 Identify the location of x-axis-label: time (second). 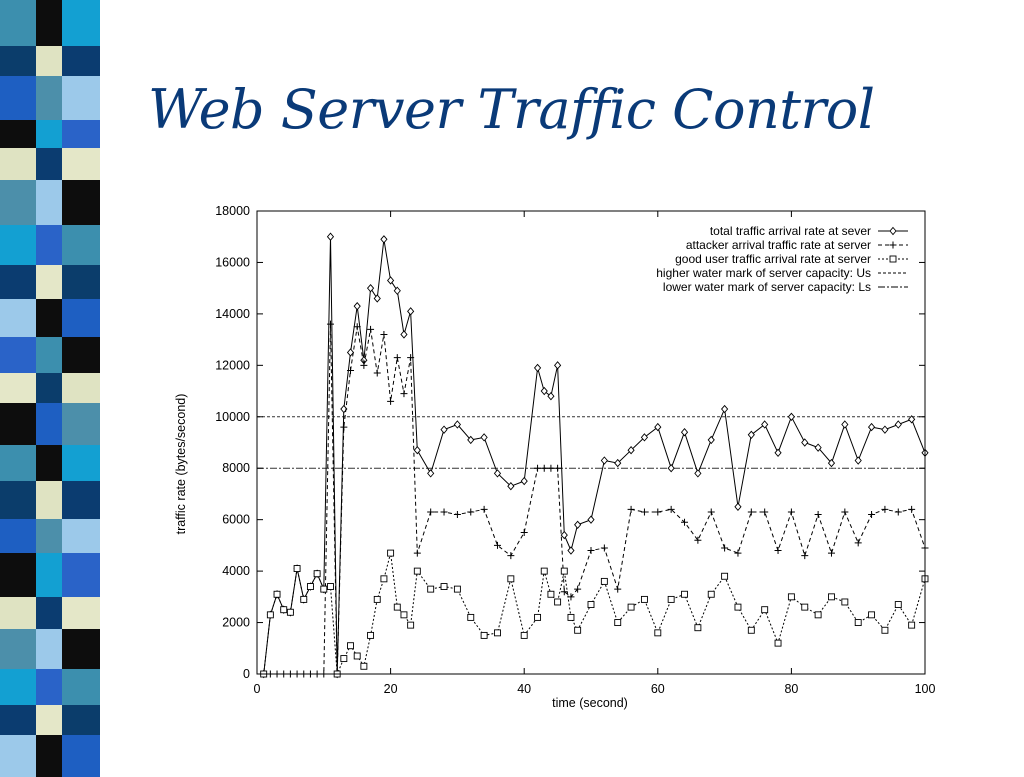
(590, 703).